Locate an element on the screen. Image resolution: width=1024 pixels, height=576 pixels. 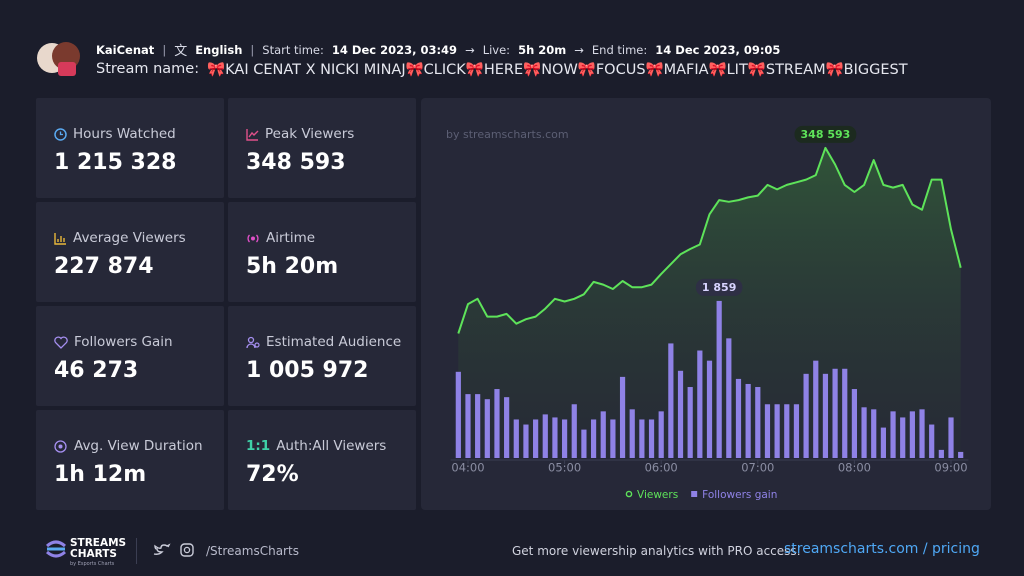
data-label: 348 593 is located at coordinates (826, 134).